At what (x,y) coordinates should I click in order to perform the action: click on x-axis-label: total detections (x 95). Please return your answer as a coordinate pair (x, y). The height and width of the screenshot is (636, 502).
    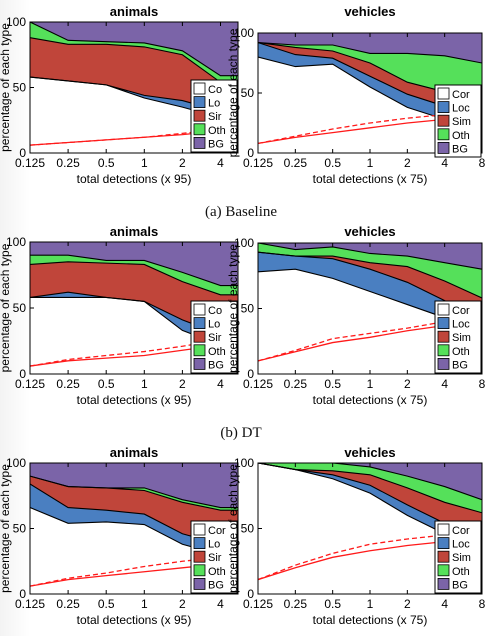
    Looking at the image, I should click on (134, 620).